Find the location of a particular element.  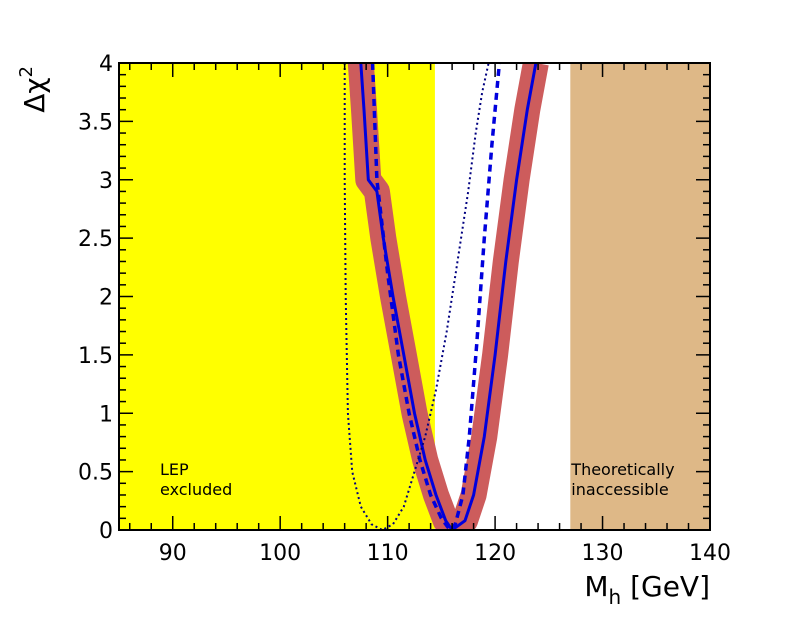

y-axis-title: Δχ2 is located at coordinates (33, 89).